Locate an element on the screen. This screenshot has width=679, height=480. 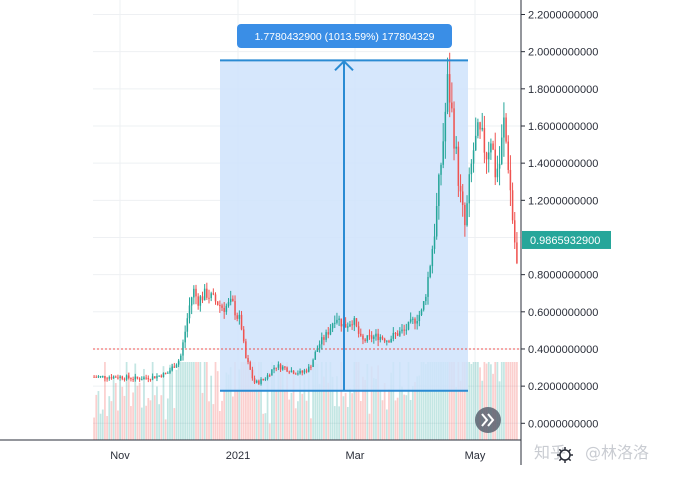
measure-label-text: 1.7780432900 (1013.59%) 177804329 is located at coordinates (345, 37).